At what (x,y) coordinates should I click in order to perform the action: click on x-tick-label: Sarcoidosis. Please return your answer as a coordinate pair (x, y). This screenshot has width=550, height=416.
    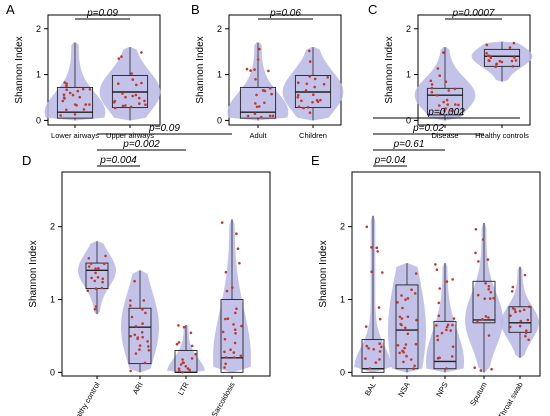
    Looking at the image, I should click on (223, 398).